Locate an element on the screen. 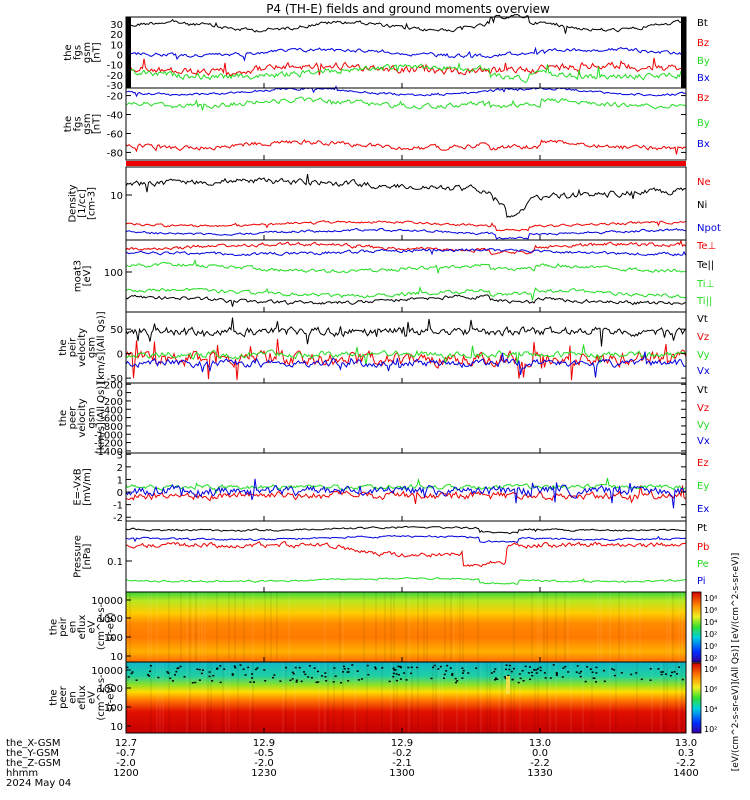 The height and width of the screenshot is (800, 750). x-axis-value: 1330 is located at coordinates (539, 773).